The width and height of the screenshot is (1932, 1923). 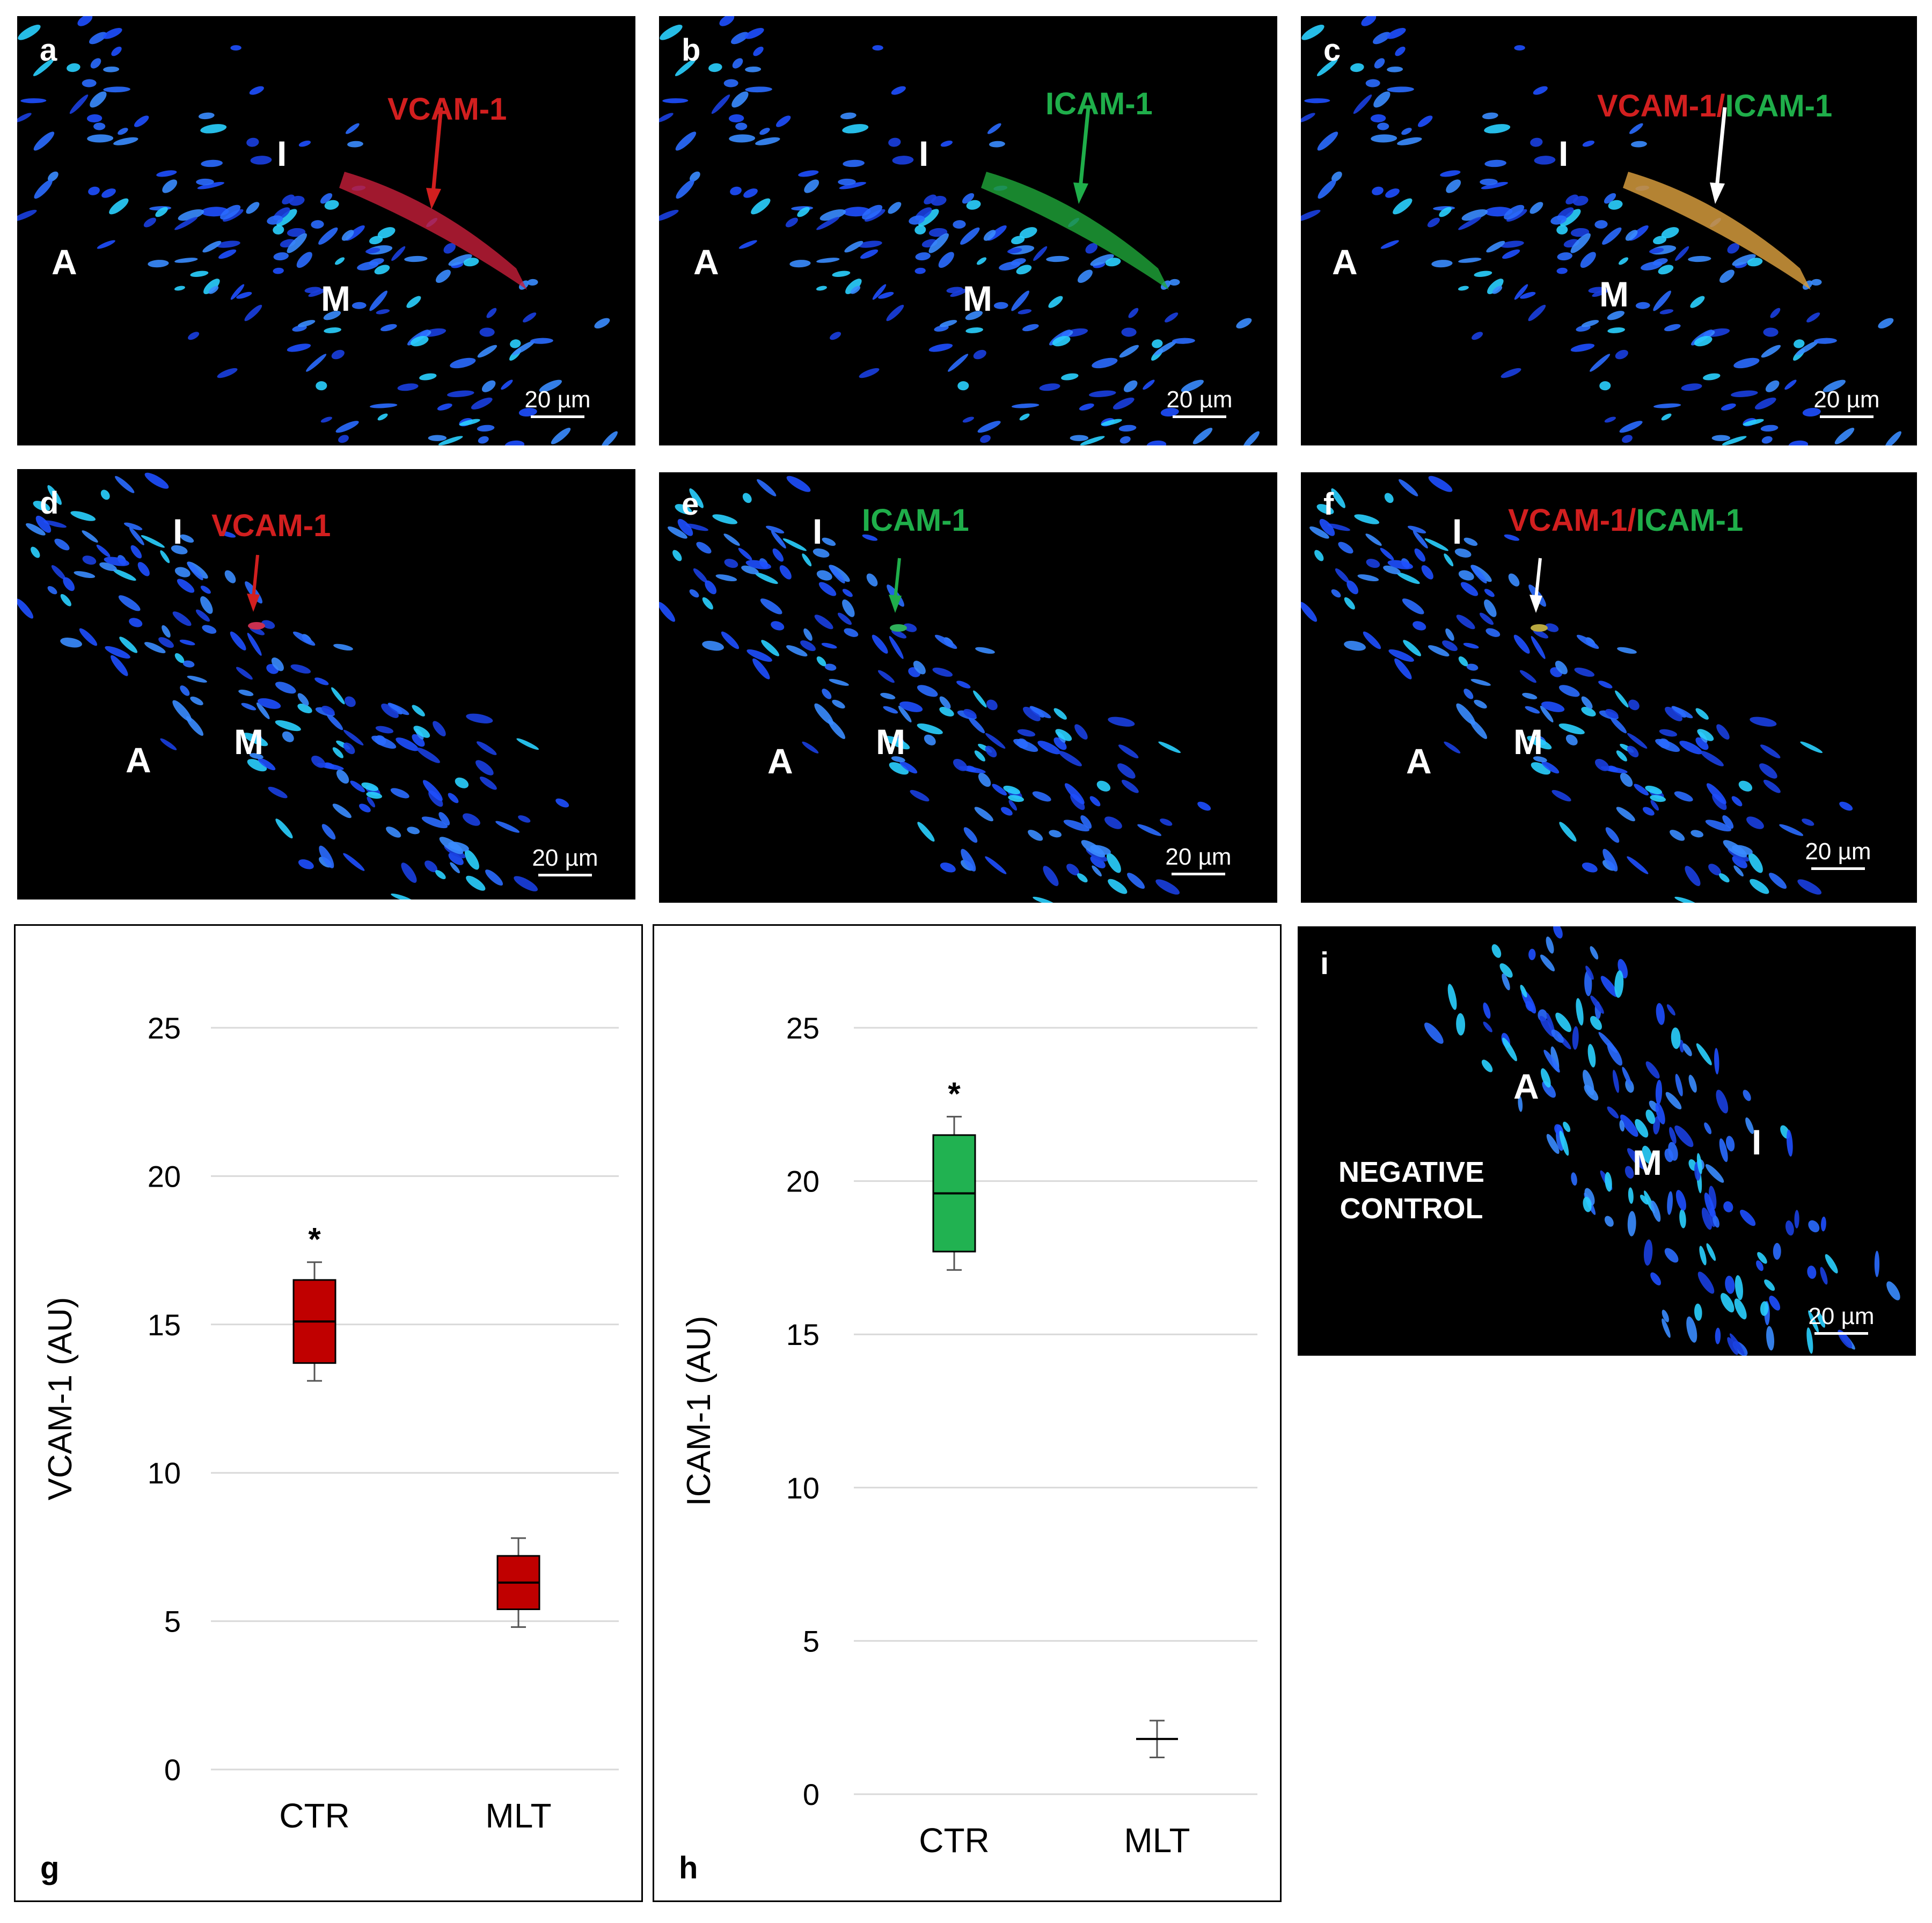 What do you see at coordinates (1625, 520) in the screenshot?
I see `stain-label-merged: VCAM-1/ICAM-1` at bounding box center [1625, 520].